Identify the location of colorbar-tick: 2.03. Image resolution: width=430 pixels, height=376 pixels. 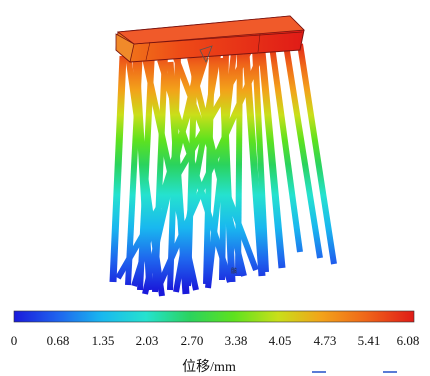
(147, 340).